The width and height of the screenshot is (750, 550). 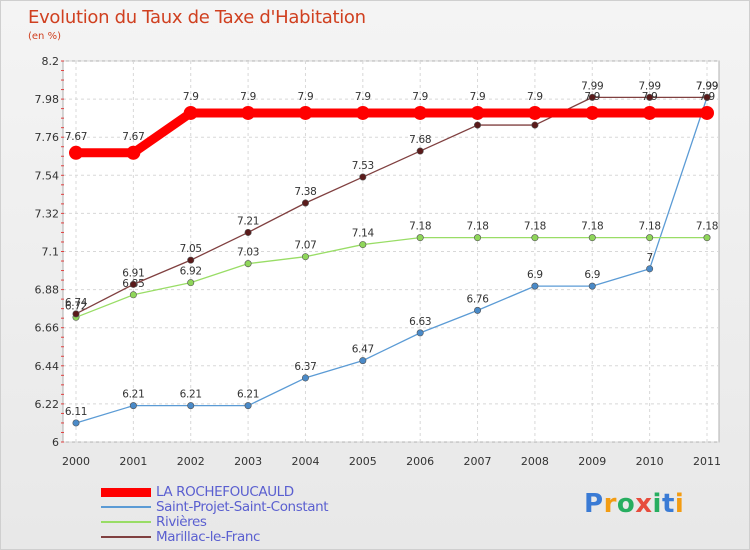 I want to click on y-tick-label: 7.32, so click(x=47, y=213).